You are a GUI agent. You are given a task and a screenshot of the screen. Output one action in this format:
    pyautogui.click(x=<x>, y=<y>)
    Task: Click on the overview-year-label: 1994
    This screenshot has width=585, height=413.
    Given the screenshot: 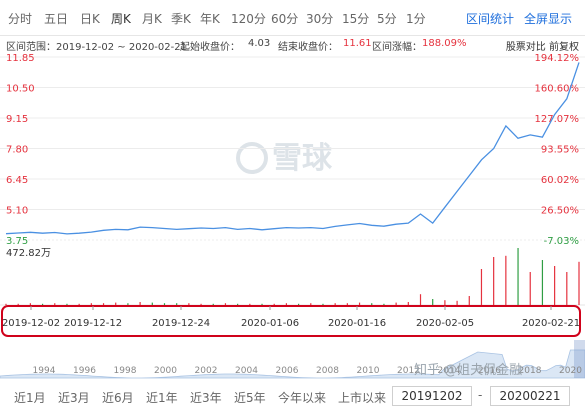 What is the action you would take?
    pyautogui.click(x=44, y=371)
    